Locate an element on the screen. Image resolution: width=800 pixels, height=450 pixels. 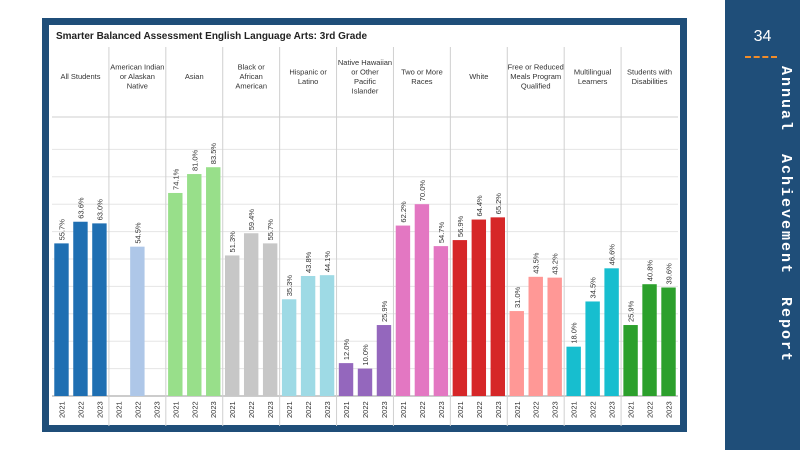
bar-data-label: 59.4% is located at coordinates (251, 220).